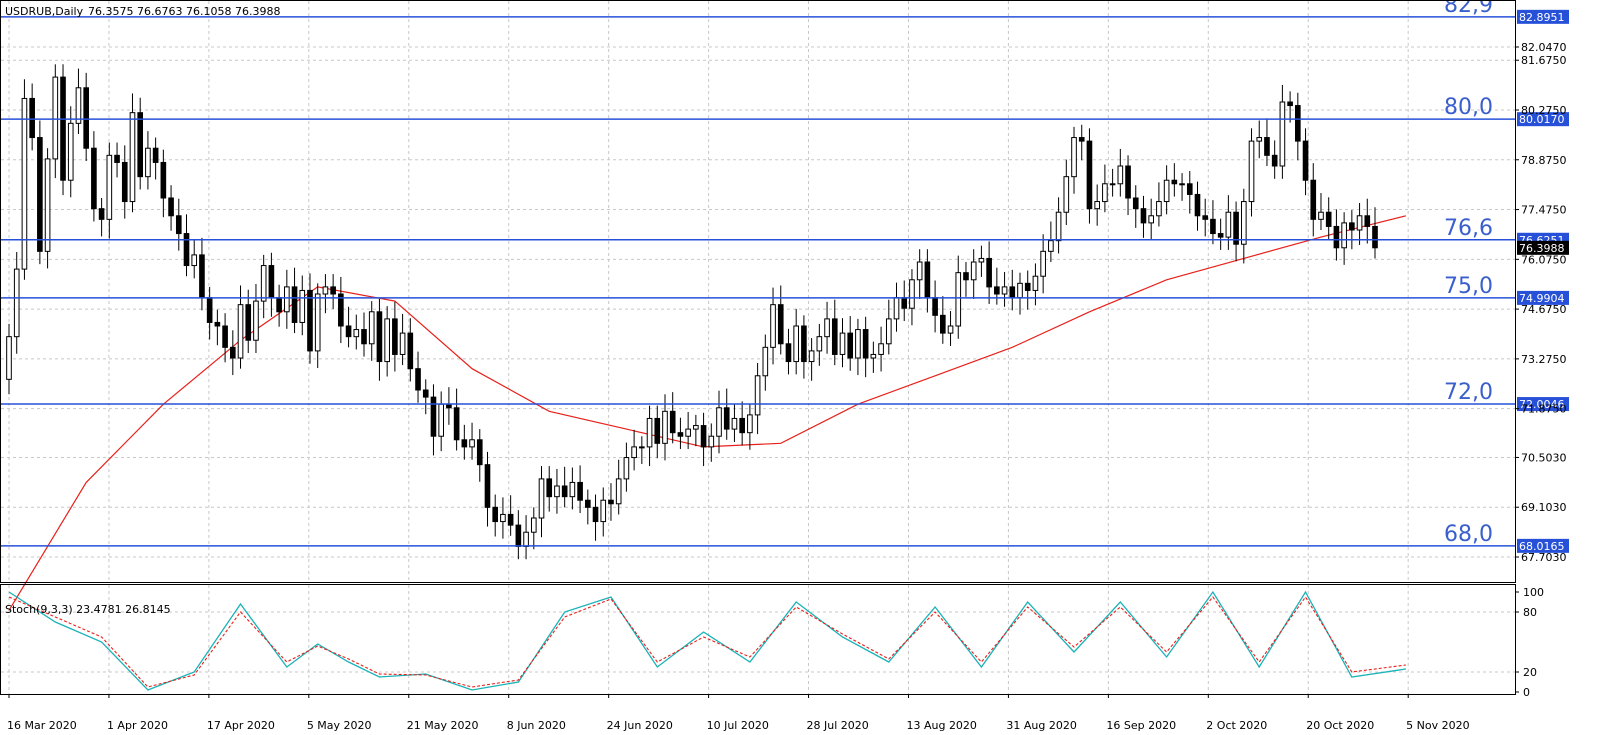  What do you see at coordinates (339, 725) in the screenshot?
I see `time-label: 5 May 2020` at bounding box center [339, 725].